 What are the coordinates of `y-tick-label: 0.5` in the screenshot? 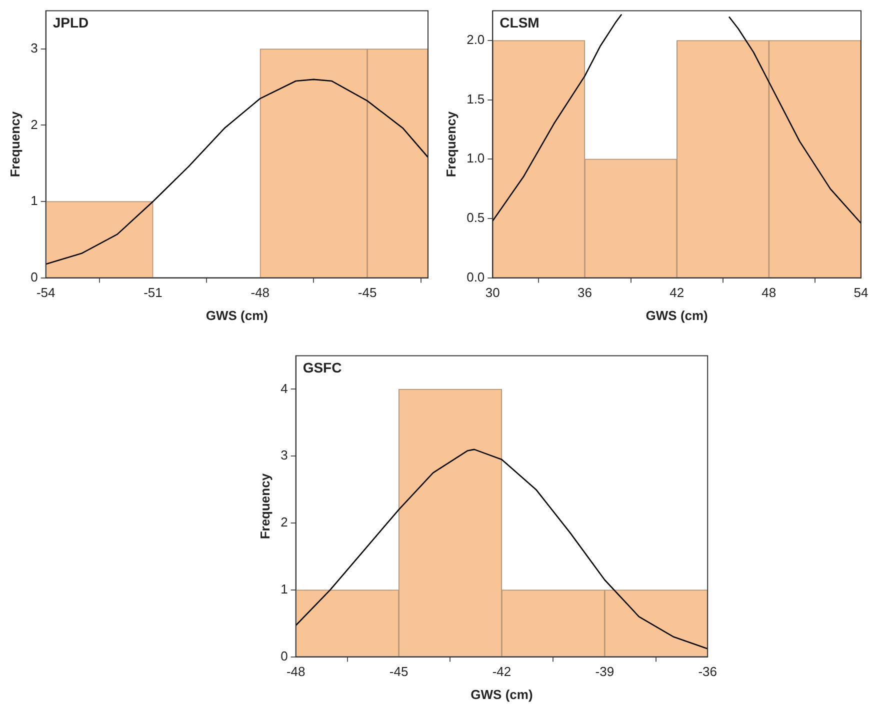 It's located at (475, 218).